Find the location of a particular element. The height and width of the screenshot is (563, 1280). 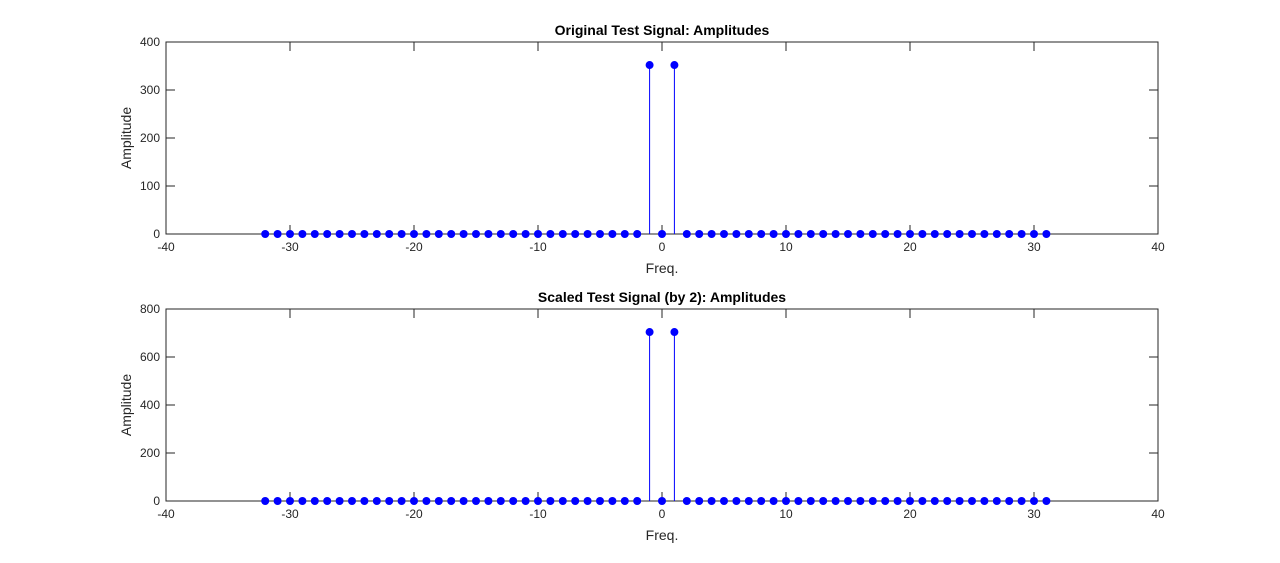

x-tick-label: -10 is located at coordinates (538, 247).